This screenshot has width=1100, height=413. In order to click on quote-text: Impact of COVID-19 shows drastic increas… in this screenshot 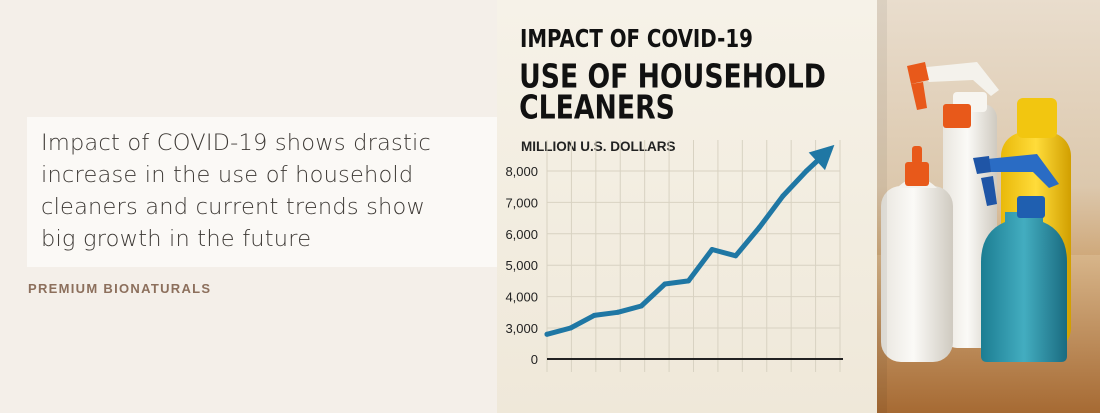, I will do `click(263, 191)`.